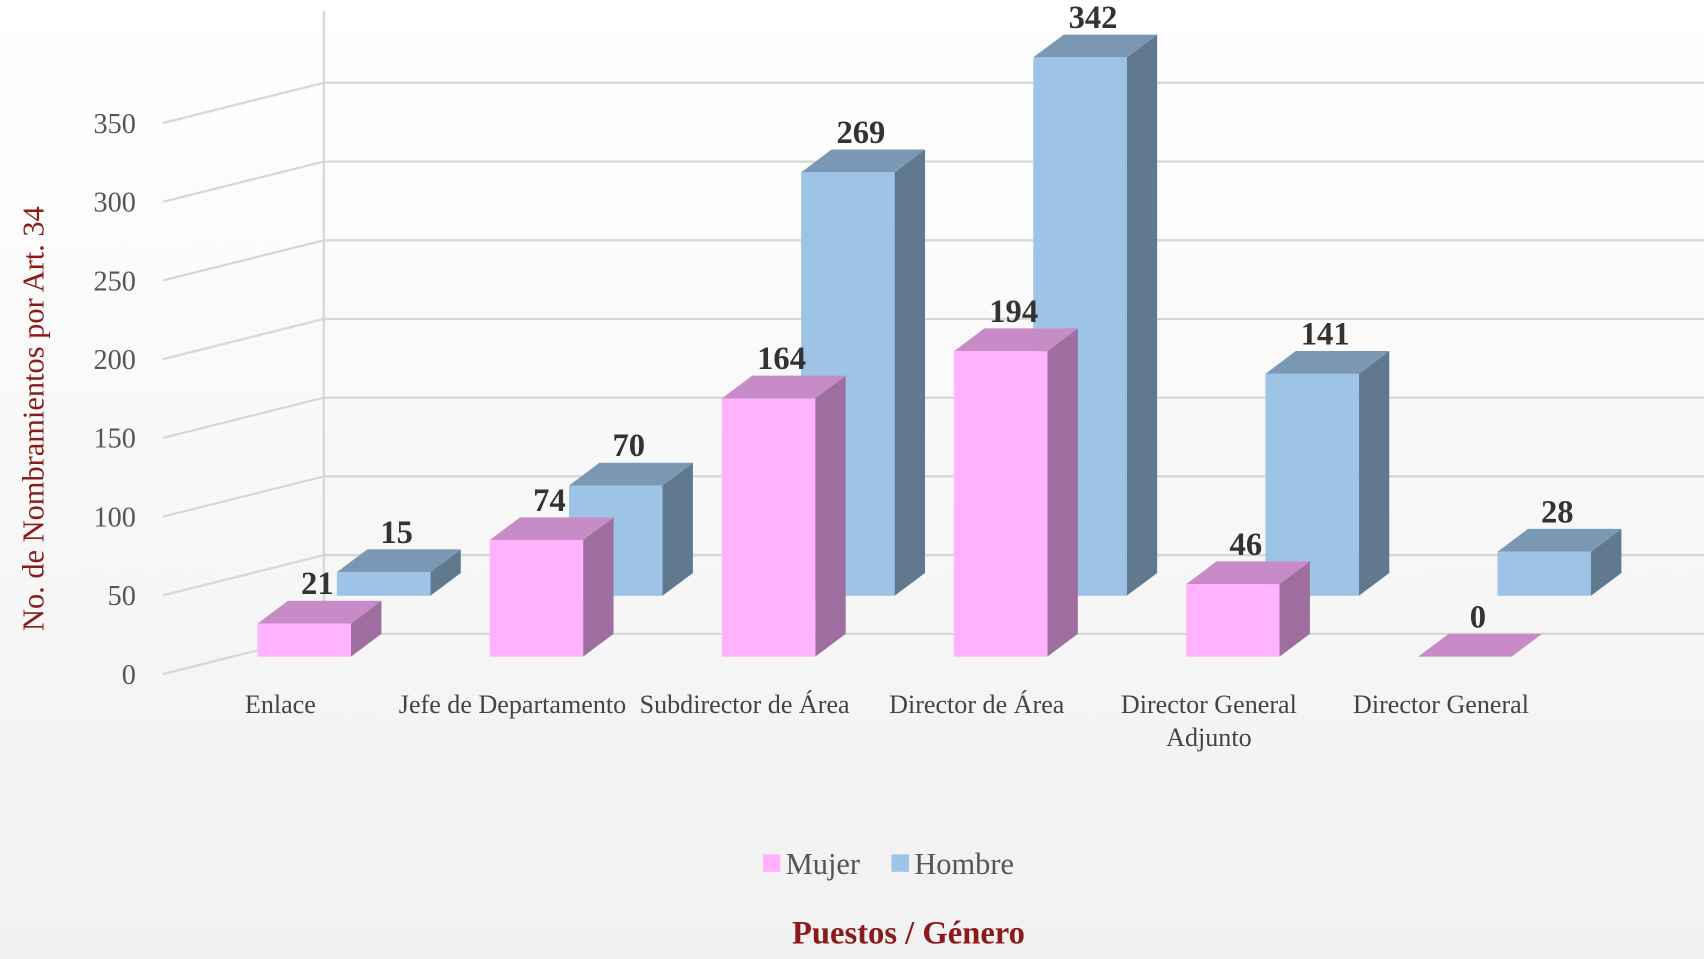  Describe the element at coordinates (114, 203) in the screenshot. I see `y-tick-label: 300` at that location.